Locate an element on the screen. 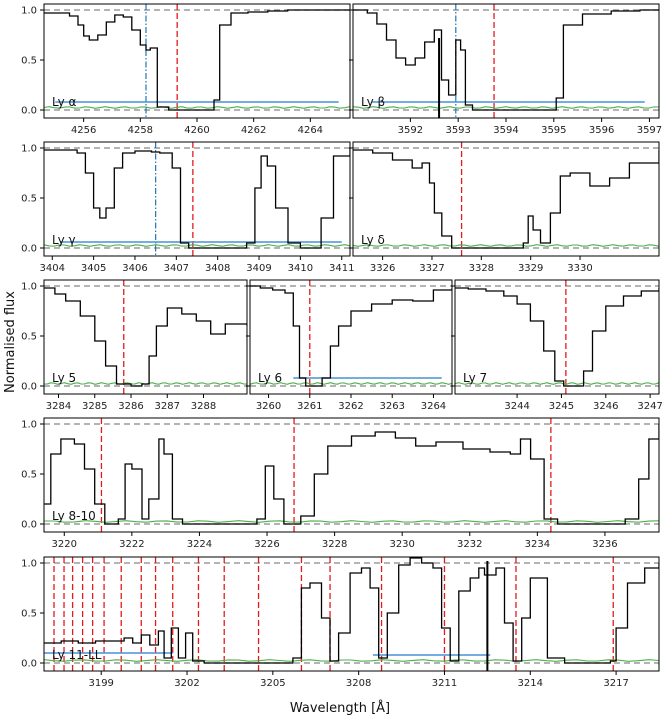 The width and height of the screenshot is (664, 718). x-tick-label: 3245 is located at coordinates (561, 406).